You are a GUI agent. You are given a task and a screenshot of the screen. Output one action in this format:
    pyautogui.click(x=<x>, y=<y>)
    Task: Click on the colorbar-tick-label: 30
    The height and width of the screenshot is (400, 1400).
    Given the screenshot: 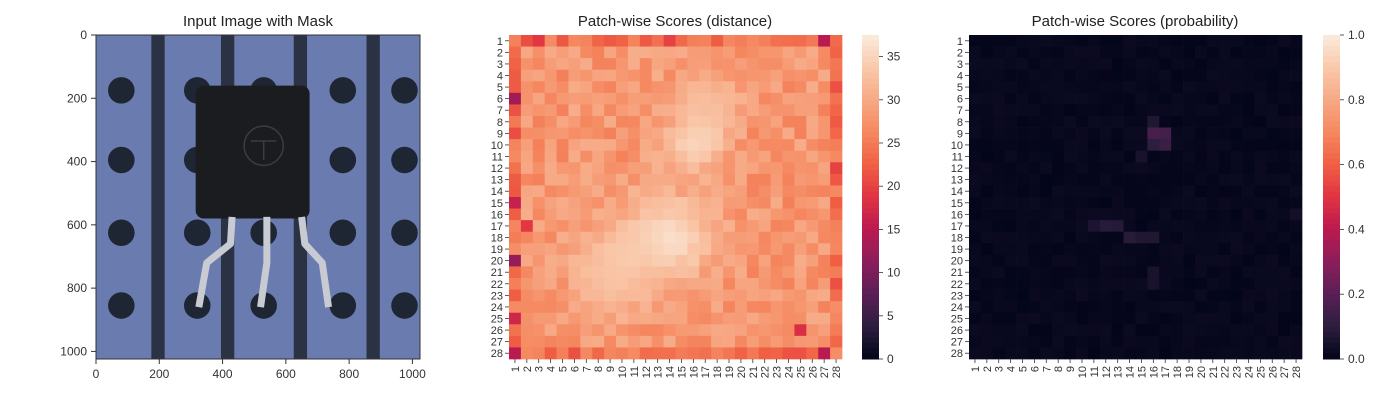 What is the action you would take?
    pyautogui.click(x=894, y=100)
    